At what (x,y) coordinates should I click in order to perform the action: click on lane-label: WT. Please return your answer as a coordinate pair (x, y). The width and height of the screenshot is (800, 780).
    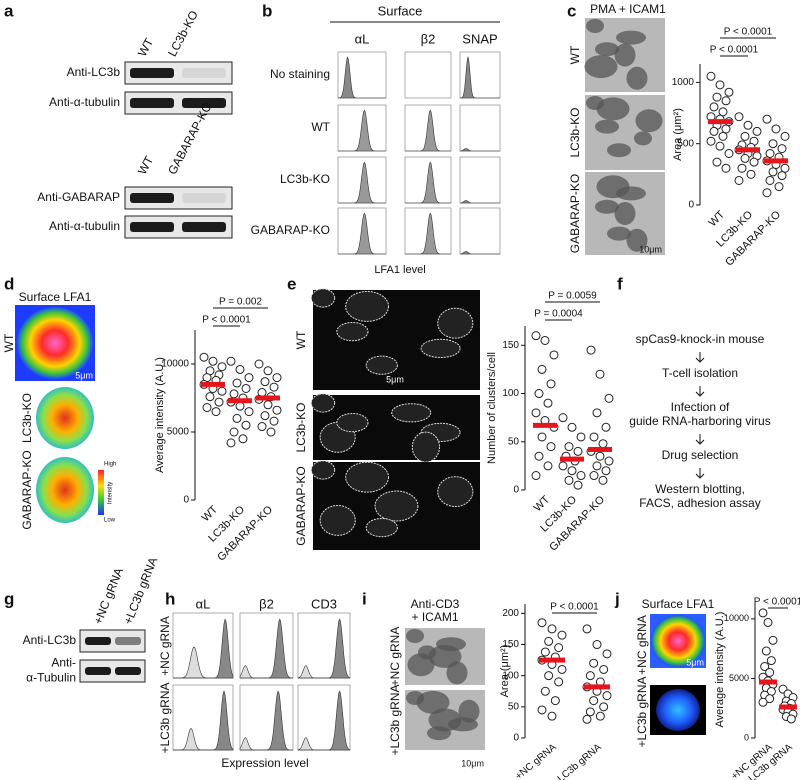
    Looking at the image, I should click on (145, 47).